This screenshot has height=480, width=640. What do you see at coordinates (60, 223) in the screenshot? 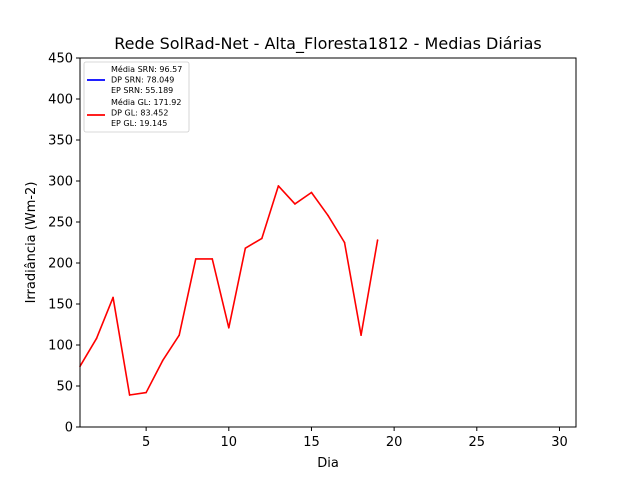
I see `y-tick-label: 250` at bounding box center [60, 223].